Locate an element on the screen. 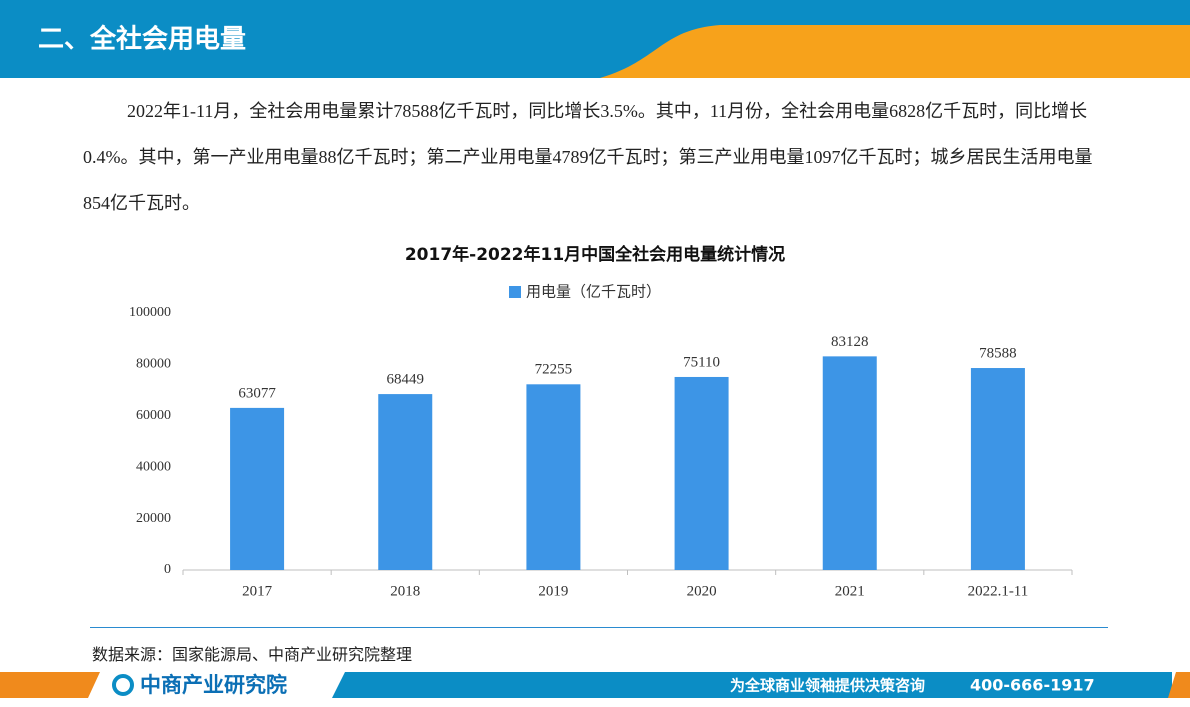 The image size is (1190, 707). footer: 中商产业研究院 为全球商业领袖提供决策咨询 400-666-1917 is located at coordinates (595, 685).